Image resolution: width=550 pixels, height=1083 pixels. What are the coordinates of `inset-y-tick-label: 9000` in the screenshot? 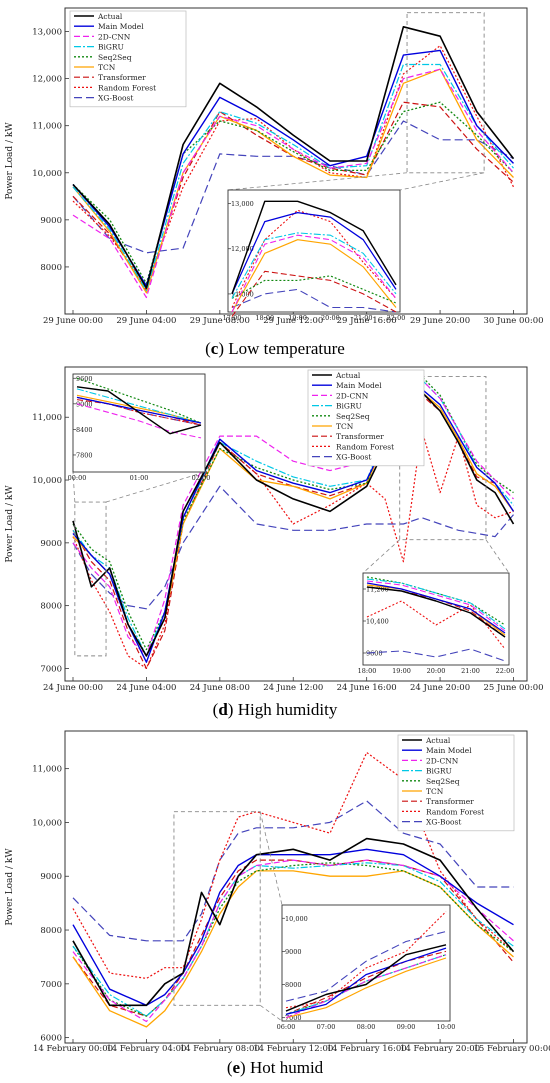 It's located at (293, 952).